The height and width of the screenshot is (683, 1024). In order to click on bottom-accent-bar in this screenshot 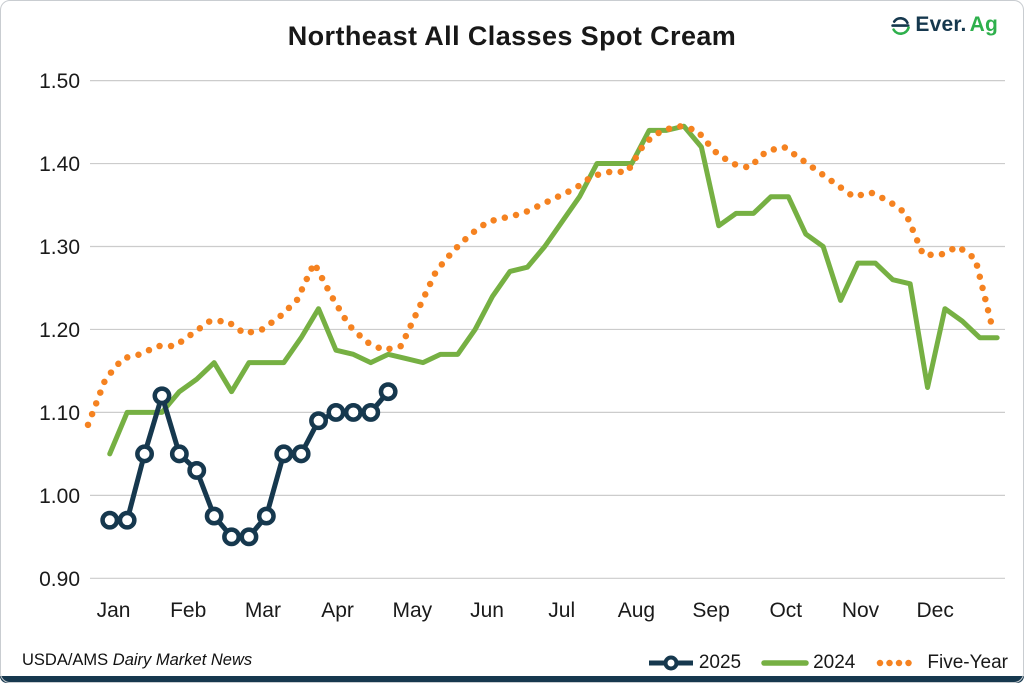, I will do `click(512, 679)`.